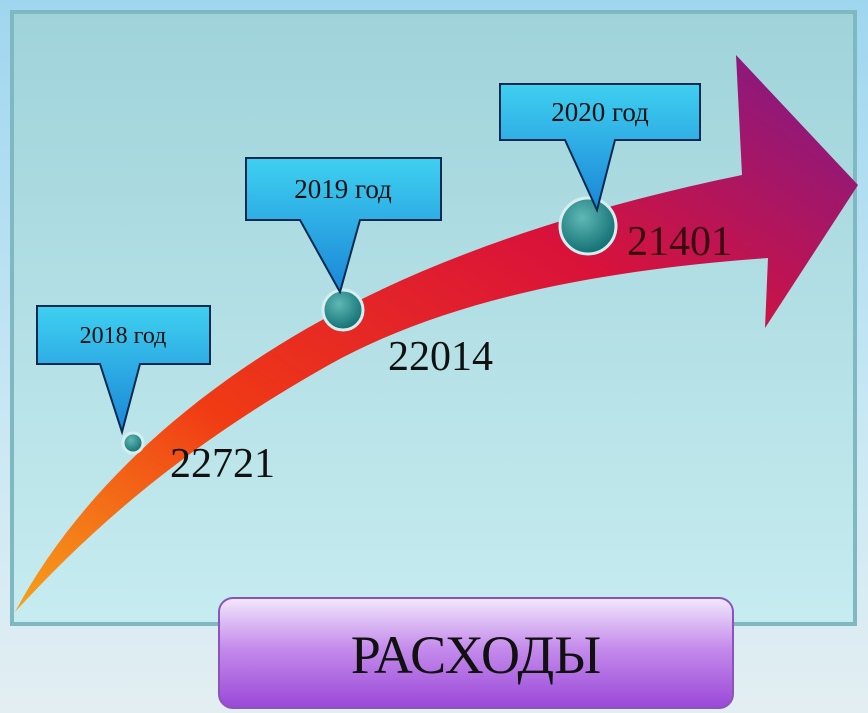 The image size is (868, 713). What do you see at coordinates (222, 464) in the screenshot?
I see `value-label: 22721` at bounding box center [222, 464].